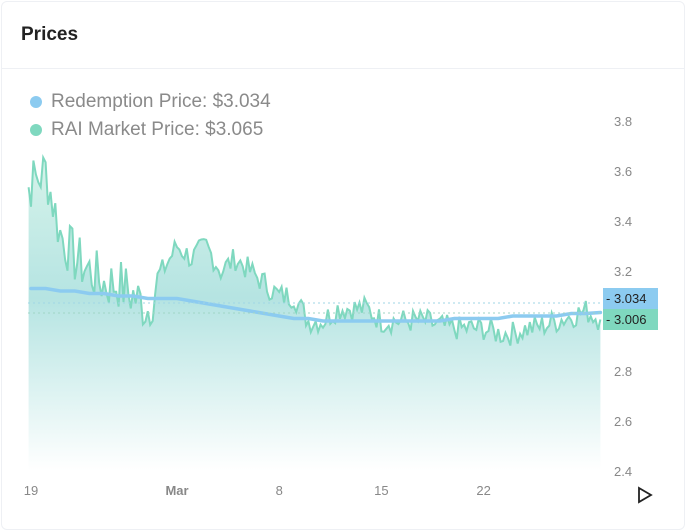  What do you see at coordinates (623, 171) in the screenshot?
I see `y-tick-label: 3.6` at bounding box center [623, 171].